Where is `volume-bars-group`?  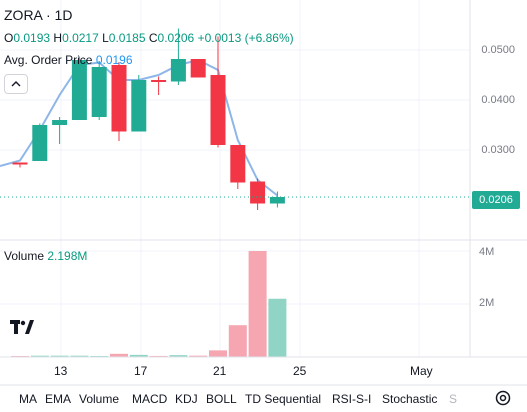
volume-bars-group is located at coordinates (149, 304).